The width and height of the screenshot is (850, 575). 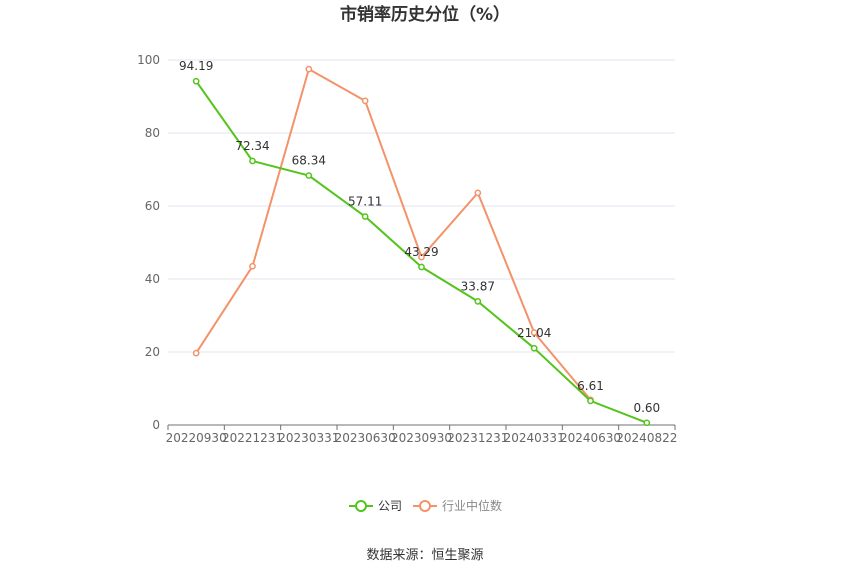 What do you see at coordinates (148, 242) in the screenshot?
I see `y-axis: 0 20 40 60 80 100` at bounding box center [148, 242].